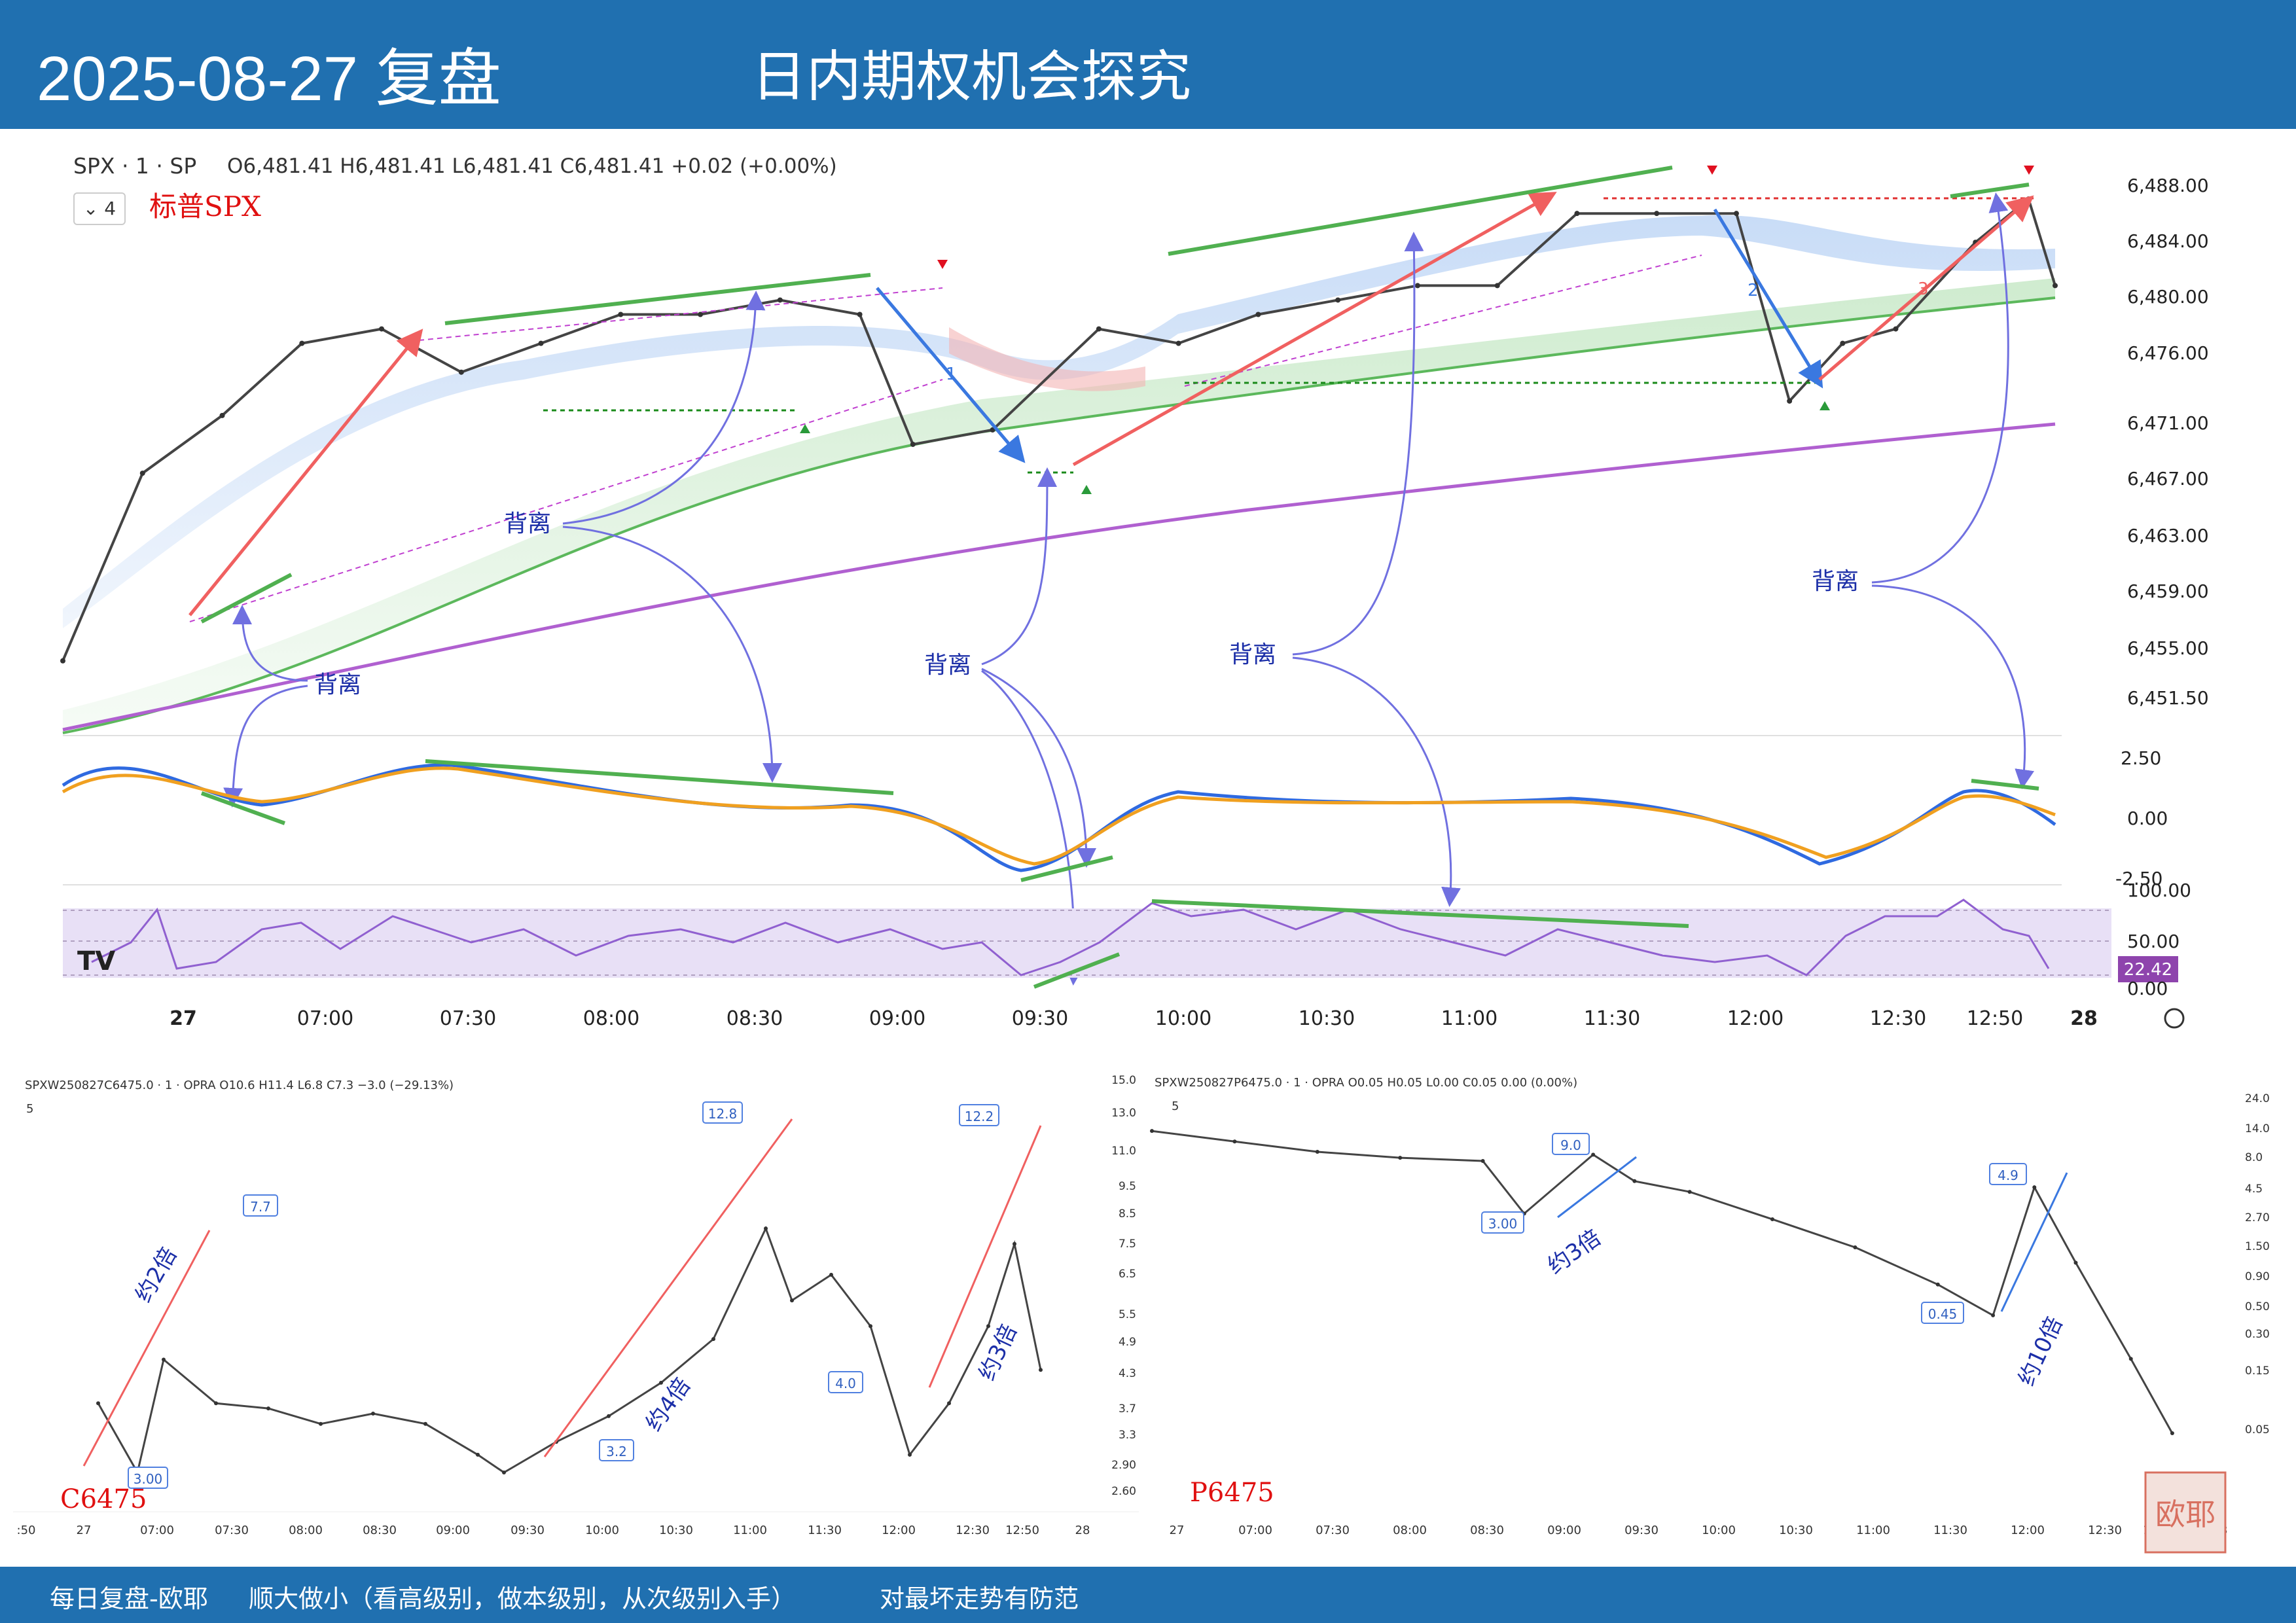 The image size is (2296, 1623). What do you see at coordinates (2257, 1217) in the screenshot?
I see `put-right-tick: 2.70` at bounding box center [2257, 1217].